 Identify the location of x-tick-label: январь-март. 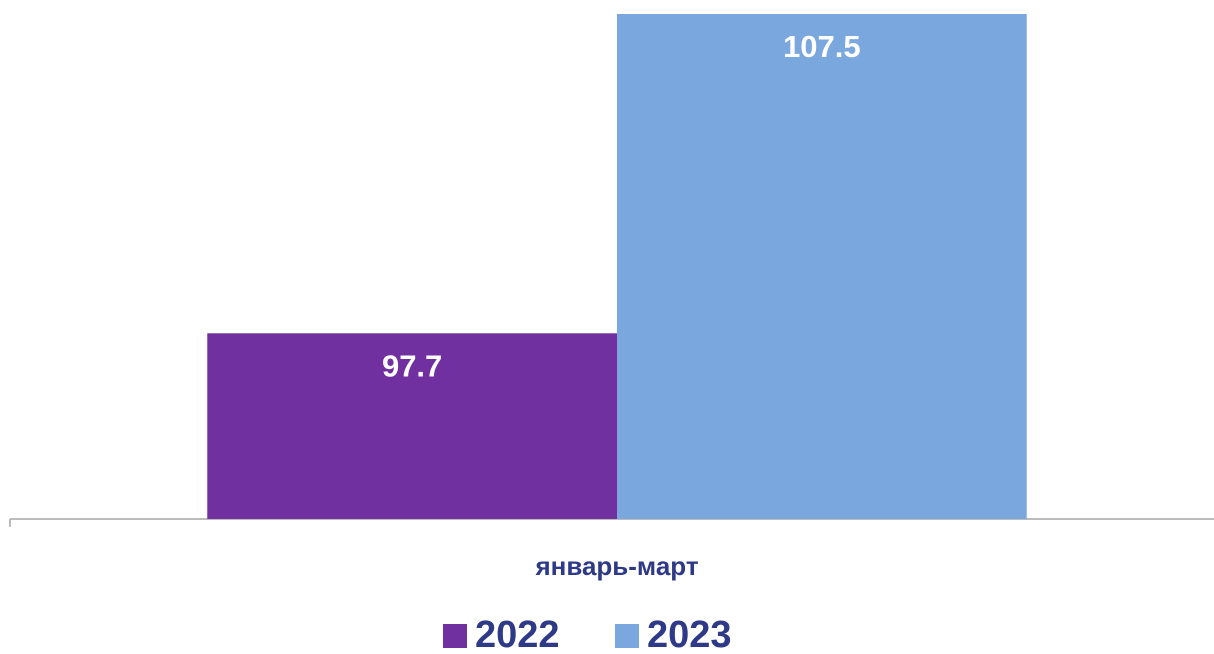
(616, 566).